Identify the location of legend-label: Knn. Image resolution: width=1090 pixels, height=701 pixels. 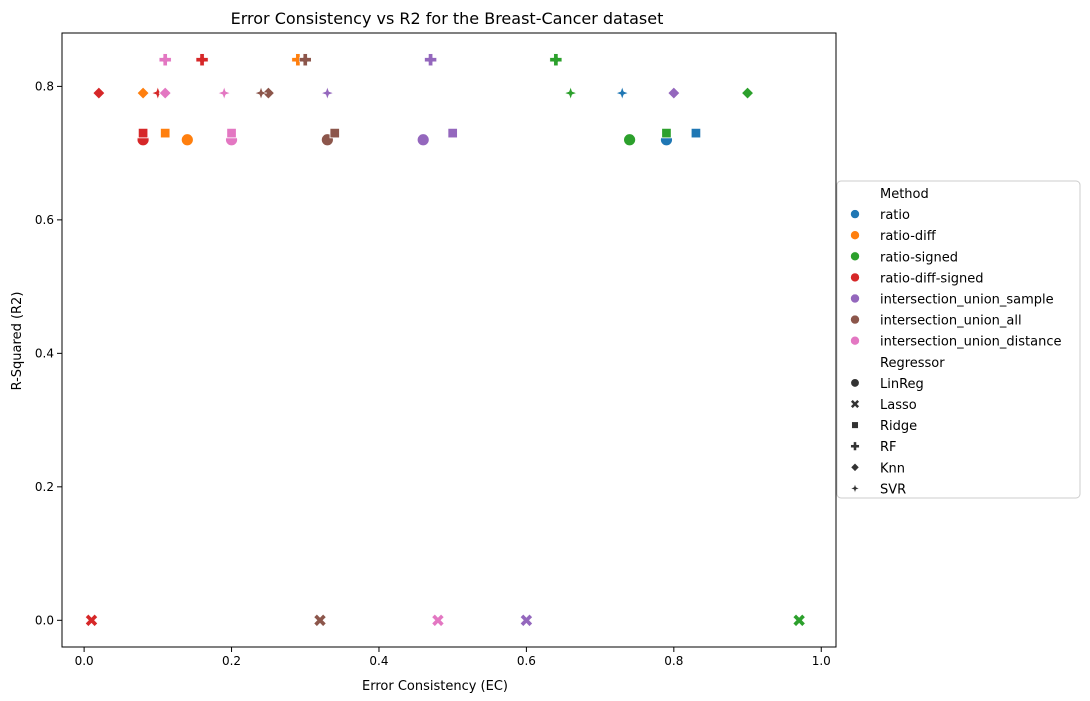
(892, 468).